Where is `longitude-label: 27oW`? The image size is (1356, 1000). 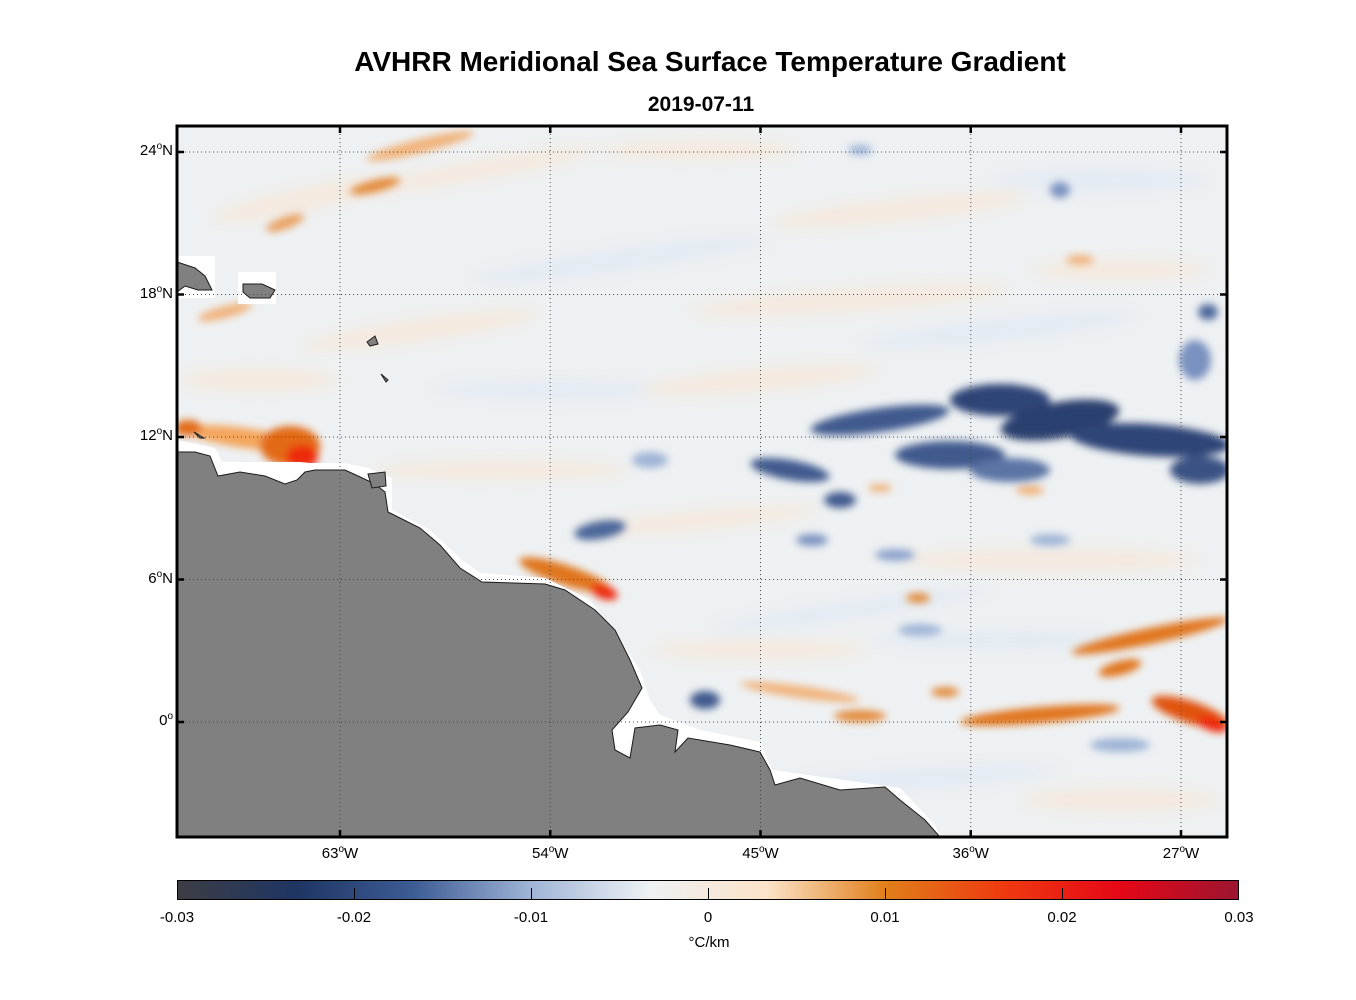 longitude-label: 27oW is located at coordinates (1181, 853).